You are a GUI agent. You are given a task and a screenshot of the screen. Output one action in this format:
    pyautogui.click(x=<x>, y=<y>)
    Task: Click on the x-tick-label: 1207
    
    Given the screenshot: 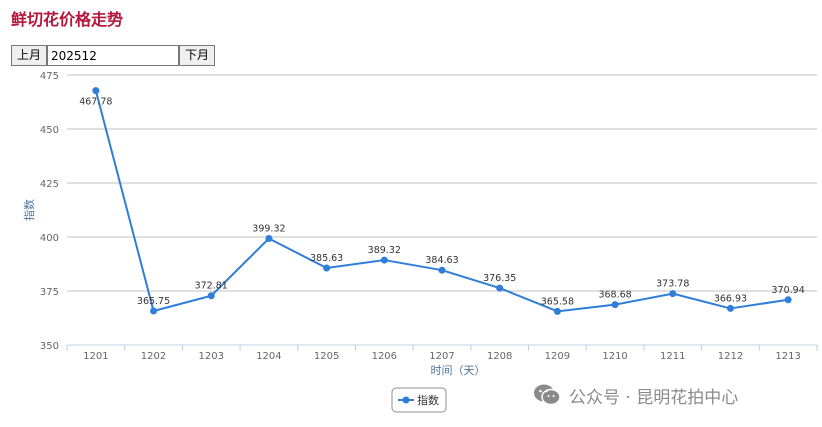 What is the action you would take?
    pyautogui.click(x=441, y=356)
    